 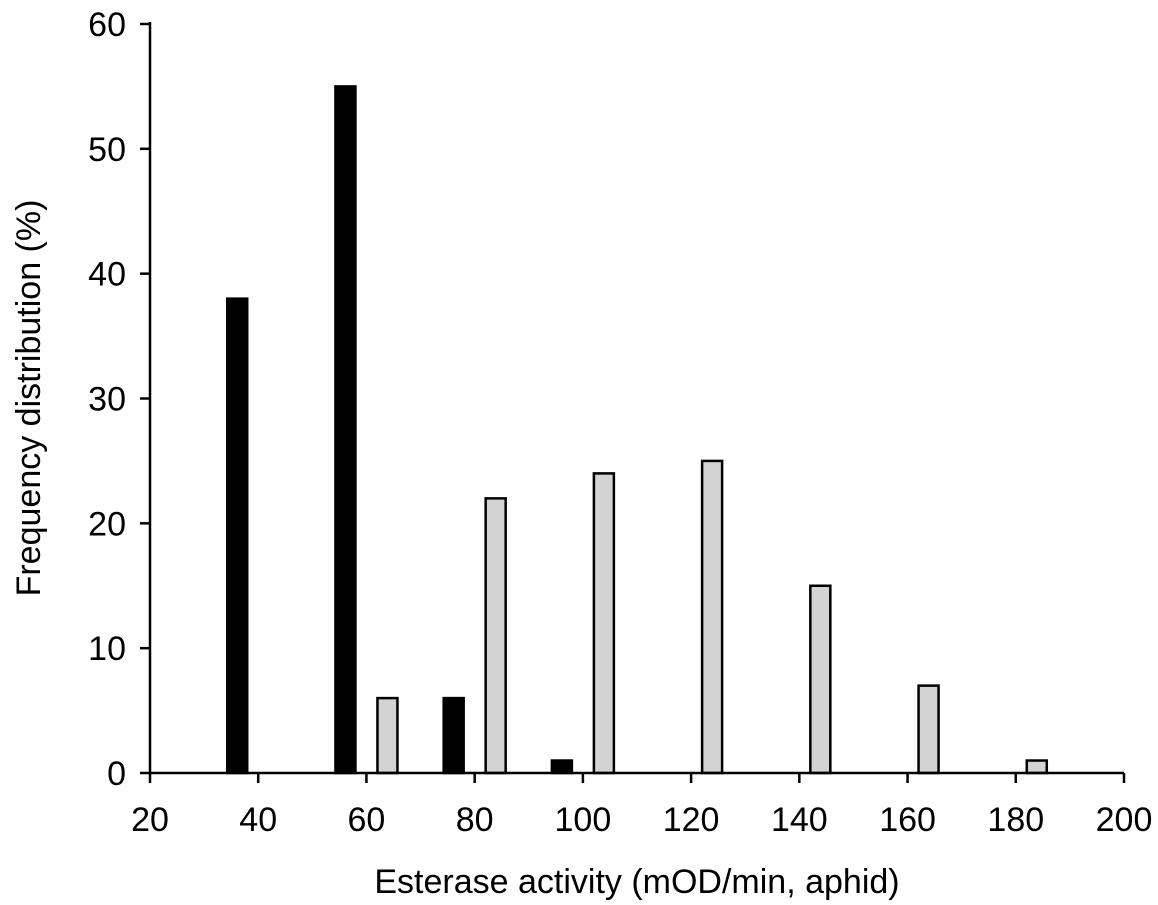 I want to click on x-tick-label: 20, so click(x=150, y=820).